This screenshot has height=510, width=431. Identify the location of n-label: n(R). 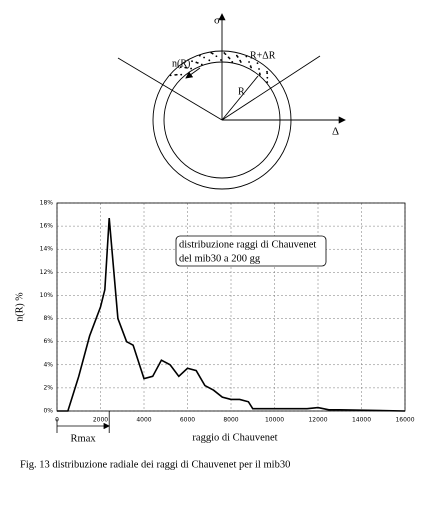
(181, 63).